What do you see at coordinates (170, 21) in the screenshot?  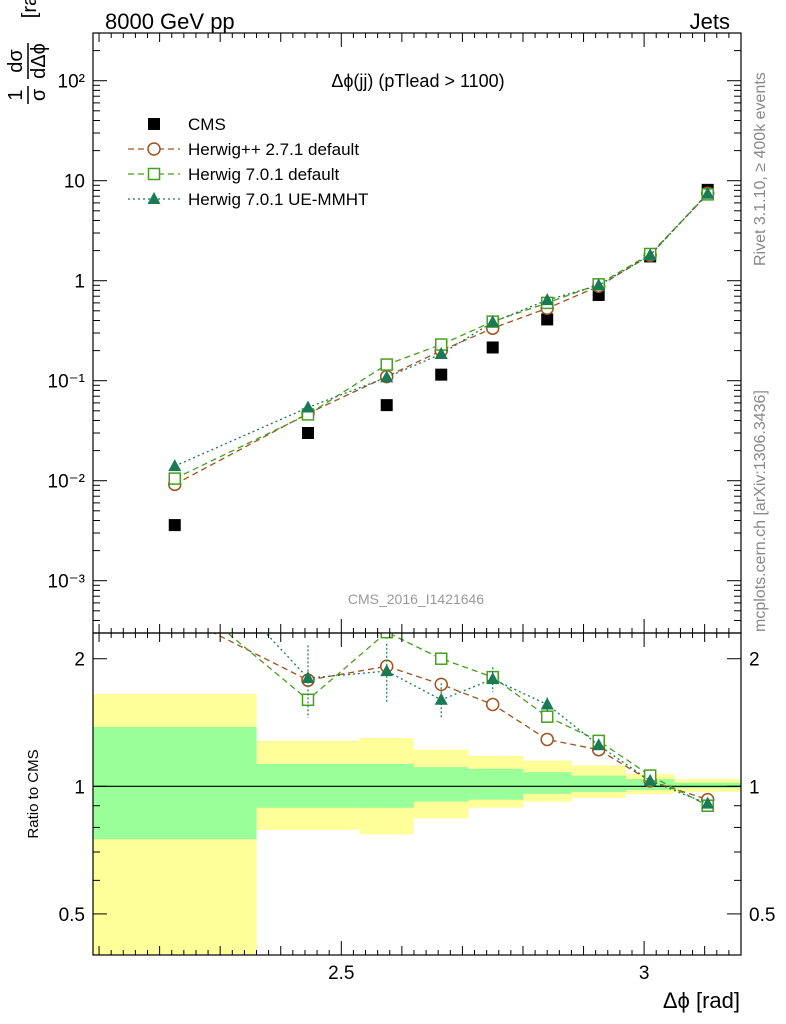 I see `header-left: 8000 GeV pp` at bounding box center [170, 21].